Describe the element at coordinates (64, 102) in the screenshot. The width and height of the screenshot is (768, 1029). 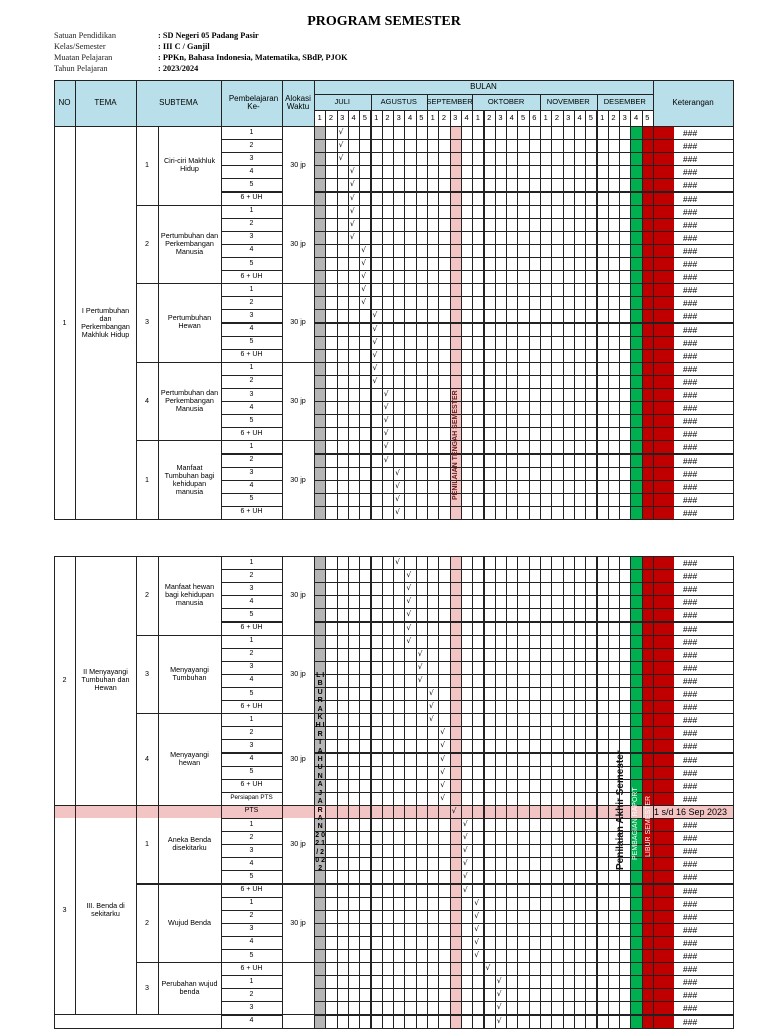
I see `header-no: NO` at that location.